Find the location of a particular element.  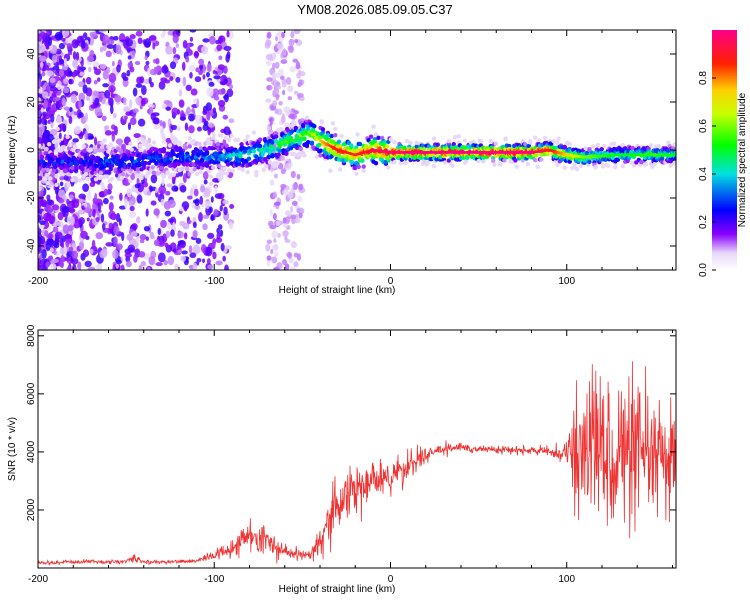

colorbar-tick-label: 0.0 is located at coordinates (703, 270).